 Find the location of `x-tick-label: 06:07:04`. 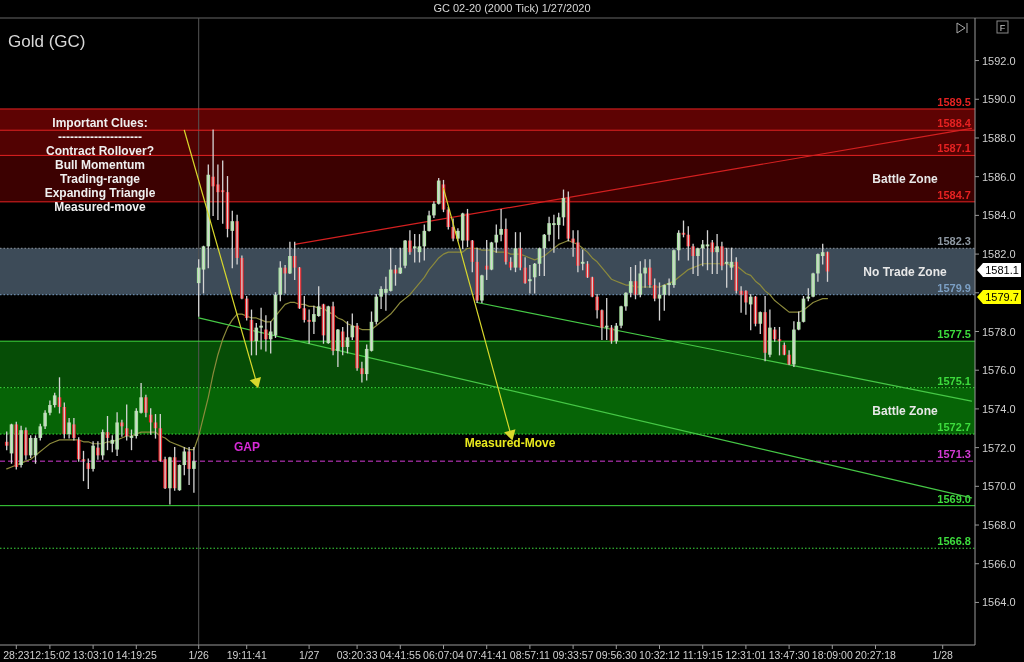

x-tick-label: 06:07:04 is located at coordinates (444, 655).